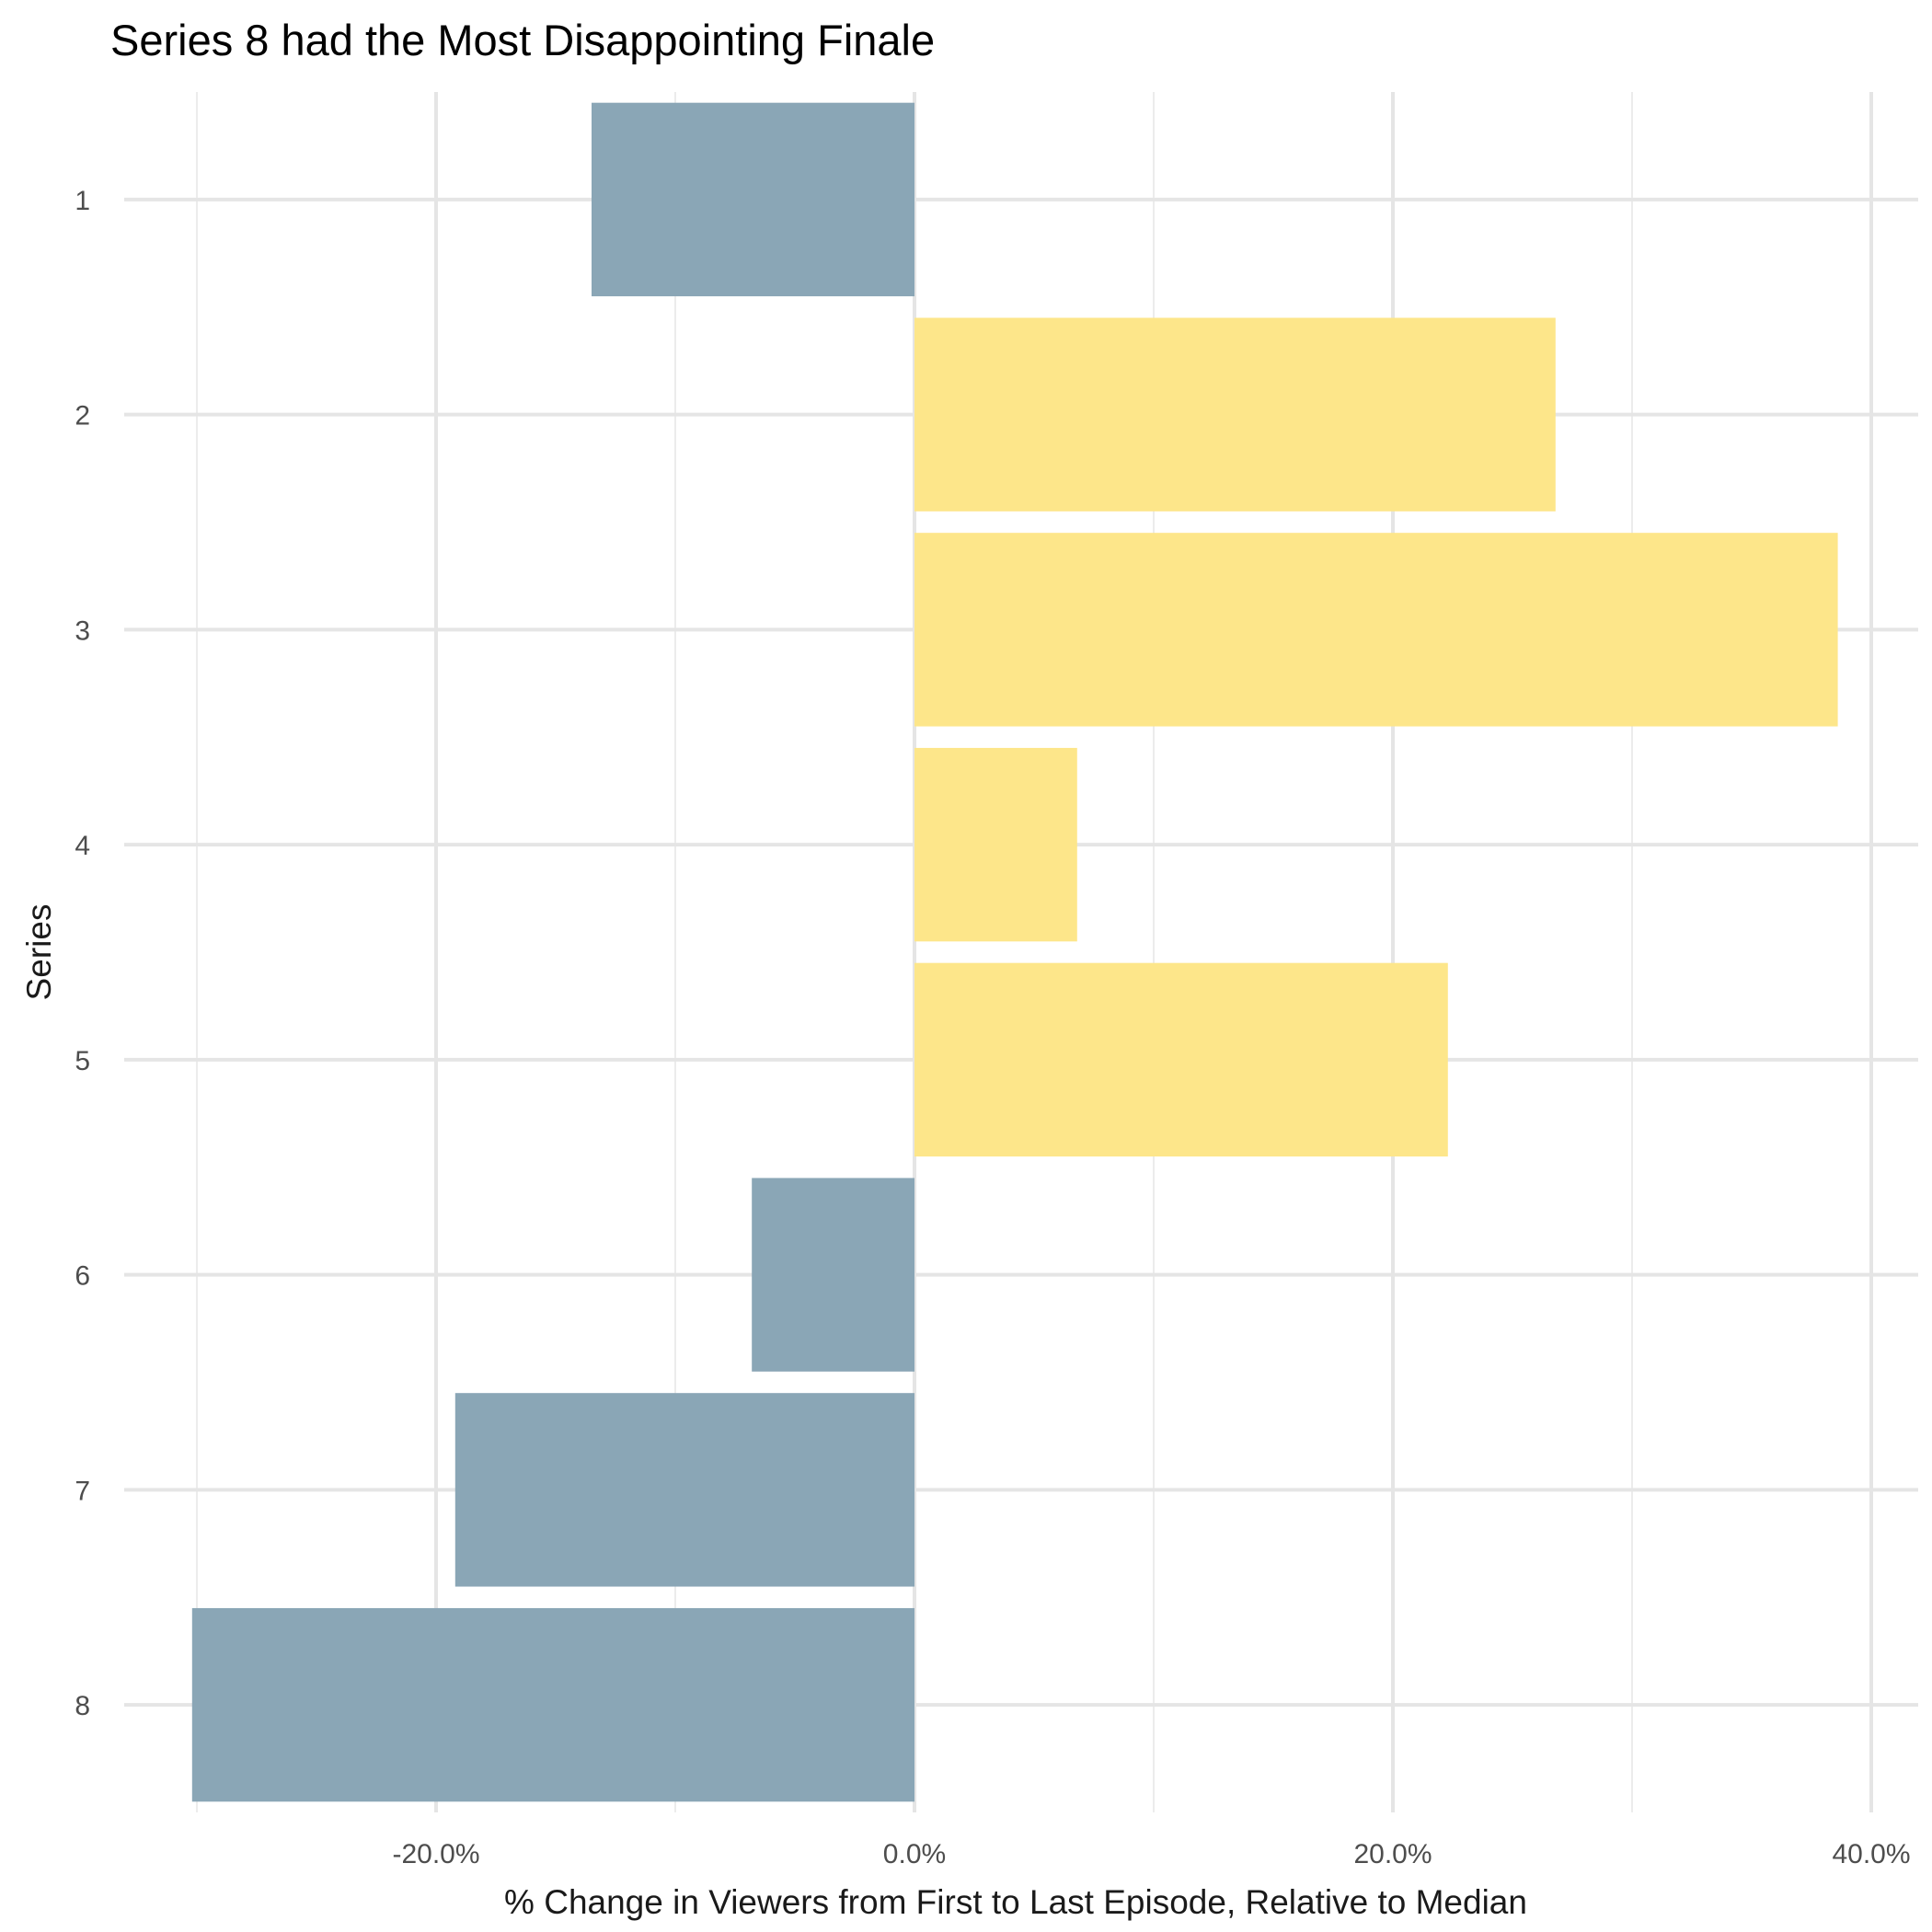 The image size is (1932, 1932). What do you see at coordinates (82, 1061) in the screenshot?
I see `y-tick-label-5: 5` at bounding box center [82, 1061].